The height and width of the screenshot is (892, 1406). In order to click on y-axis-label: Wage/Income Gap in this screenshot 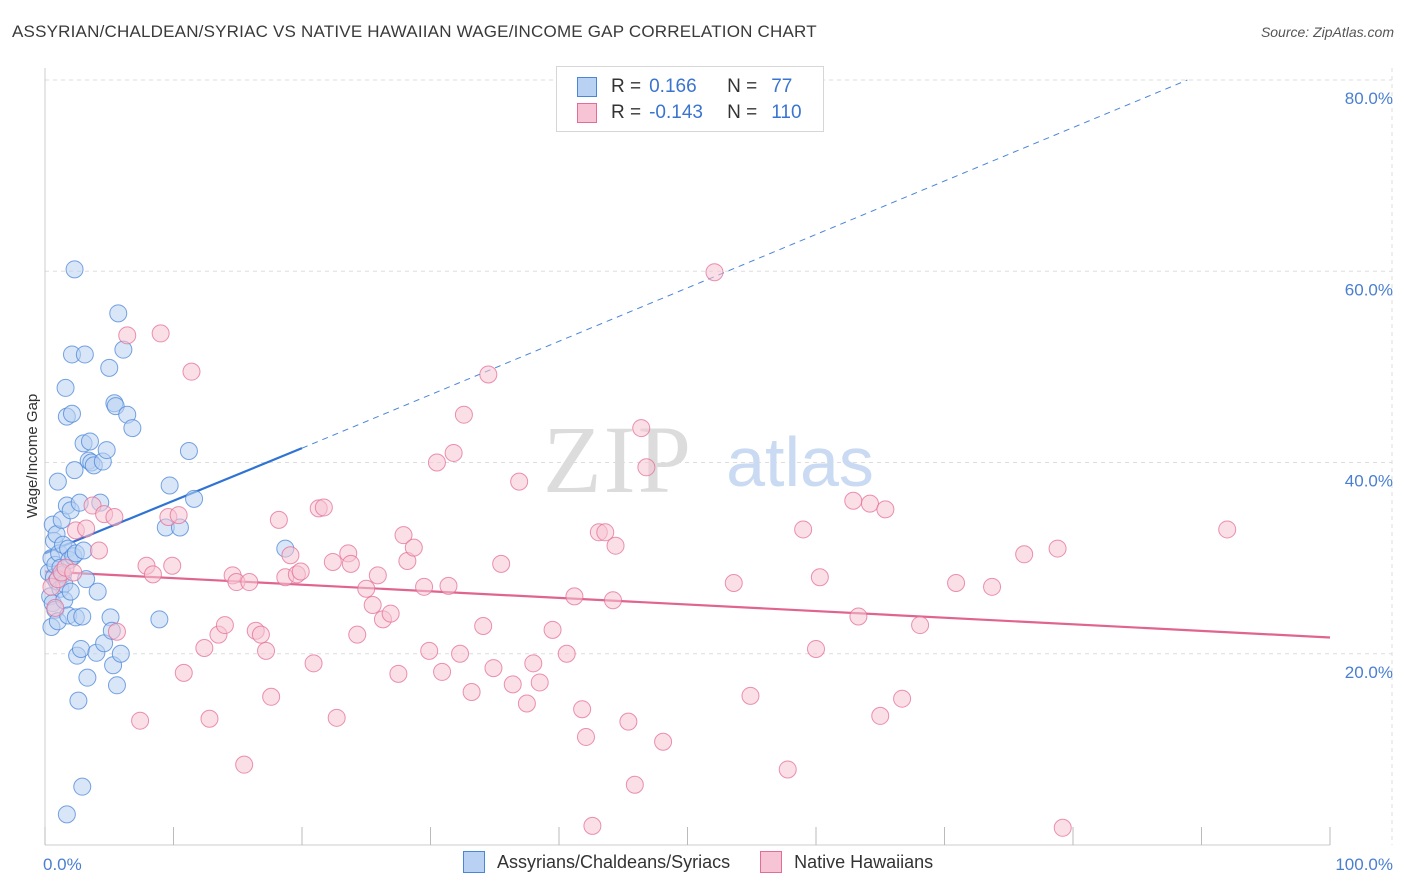, I will do `click(32, 456)`.